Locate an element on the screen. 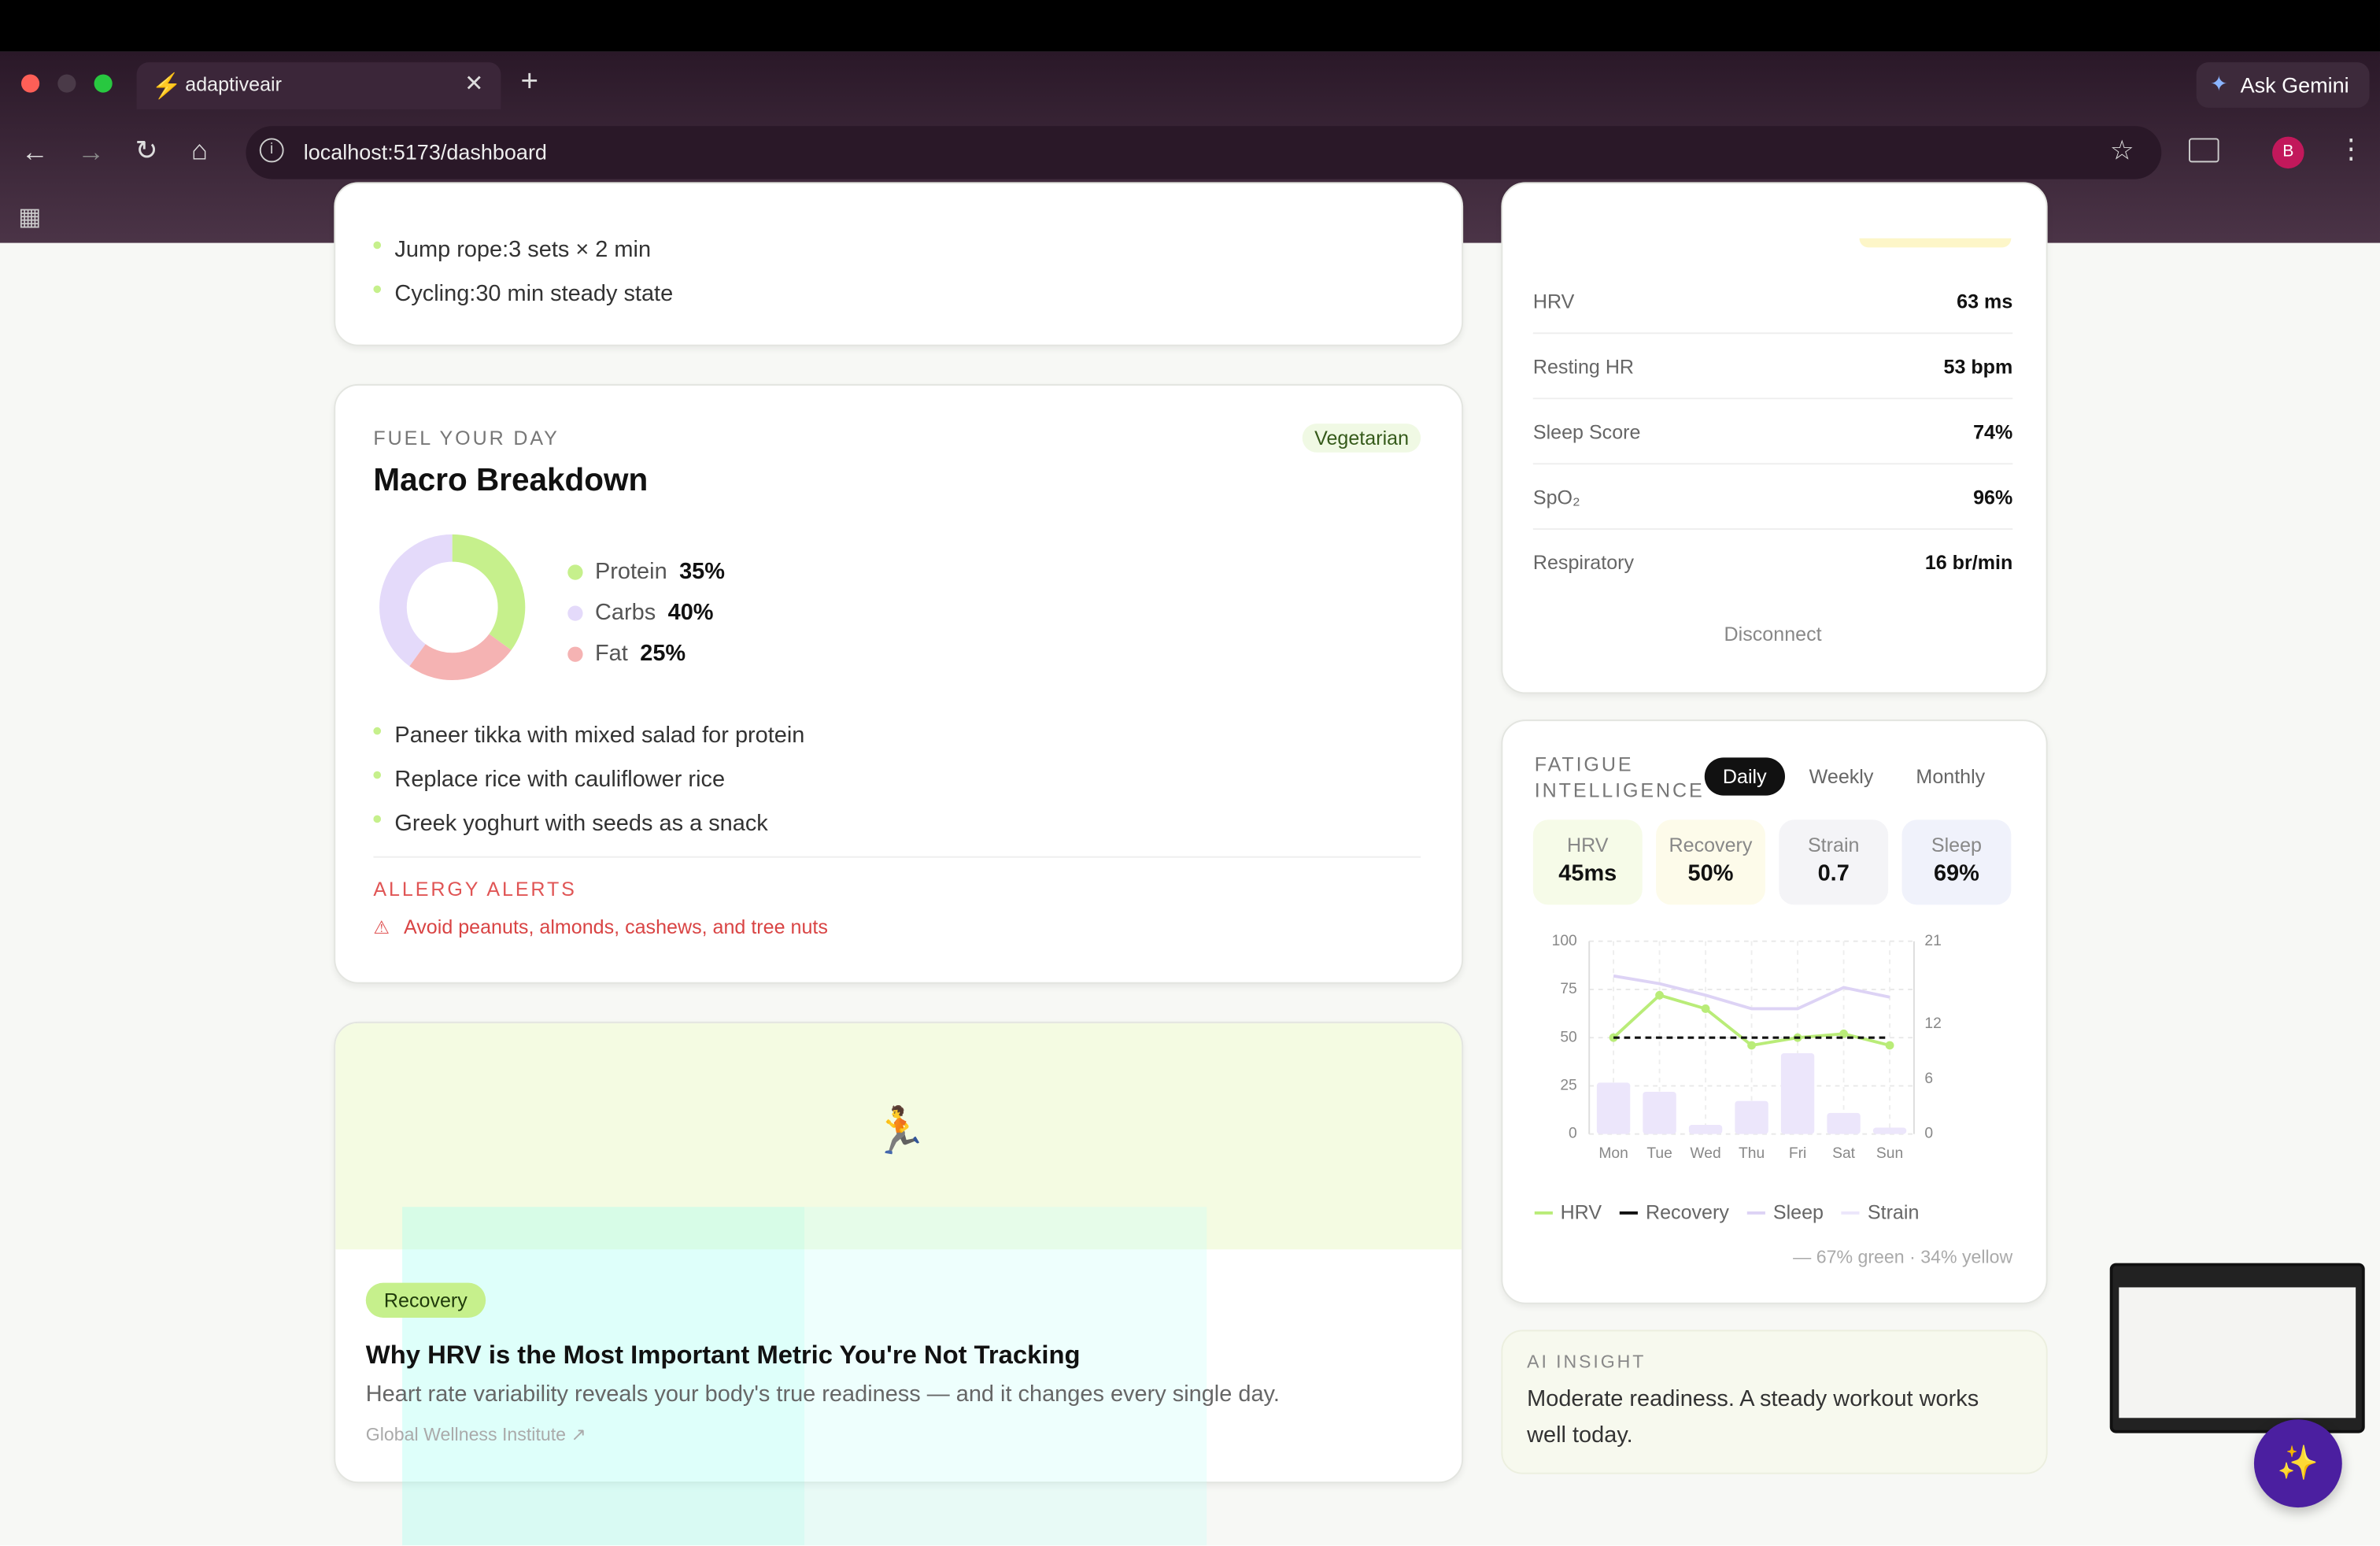  minimize-window is located at coordinates (66, 83).